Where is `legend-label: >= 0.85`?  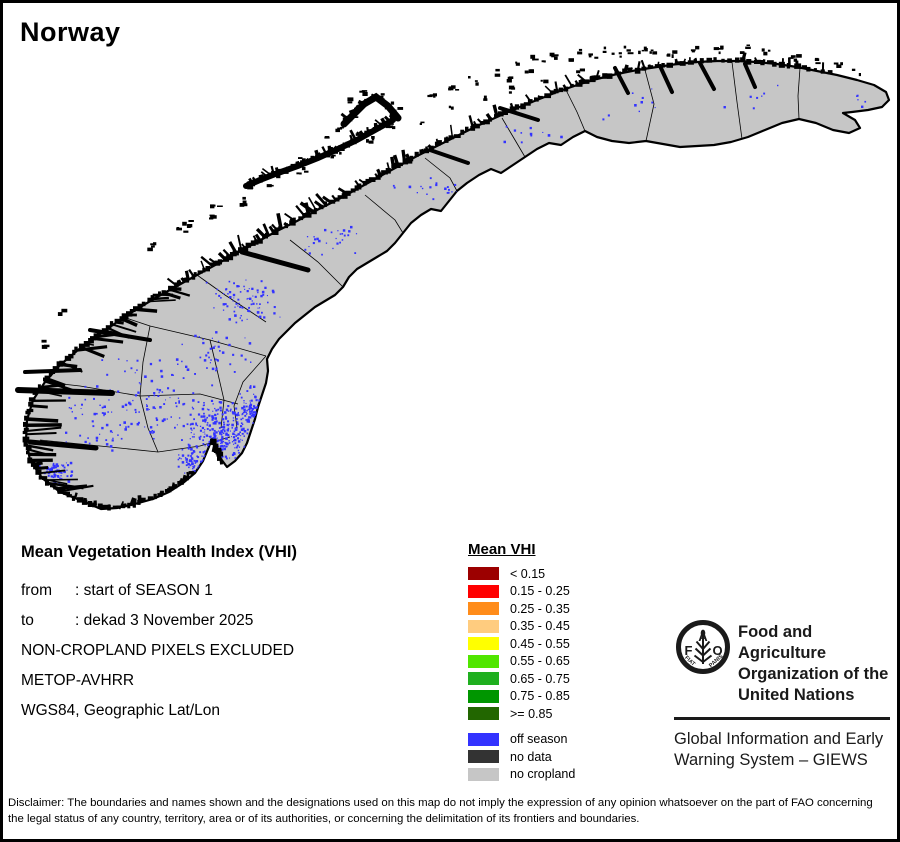
legend-label: >= 0.85 is located at coordinates (531, 713).